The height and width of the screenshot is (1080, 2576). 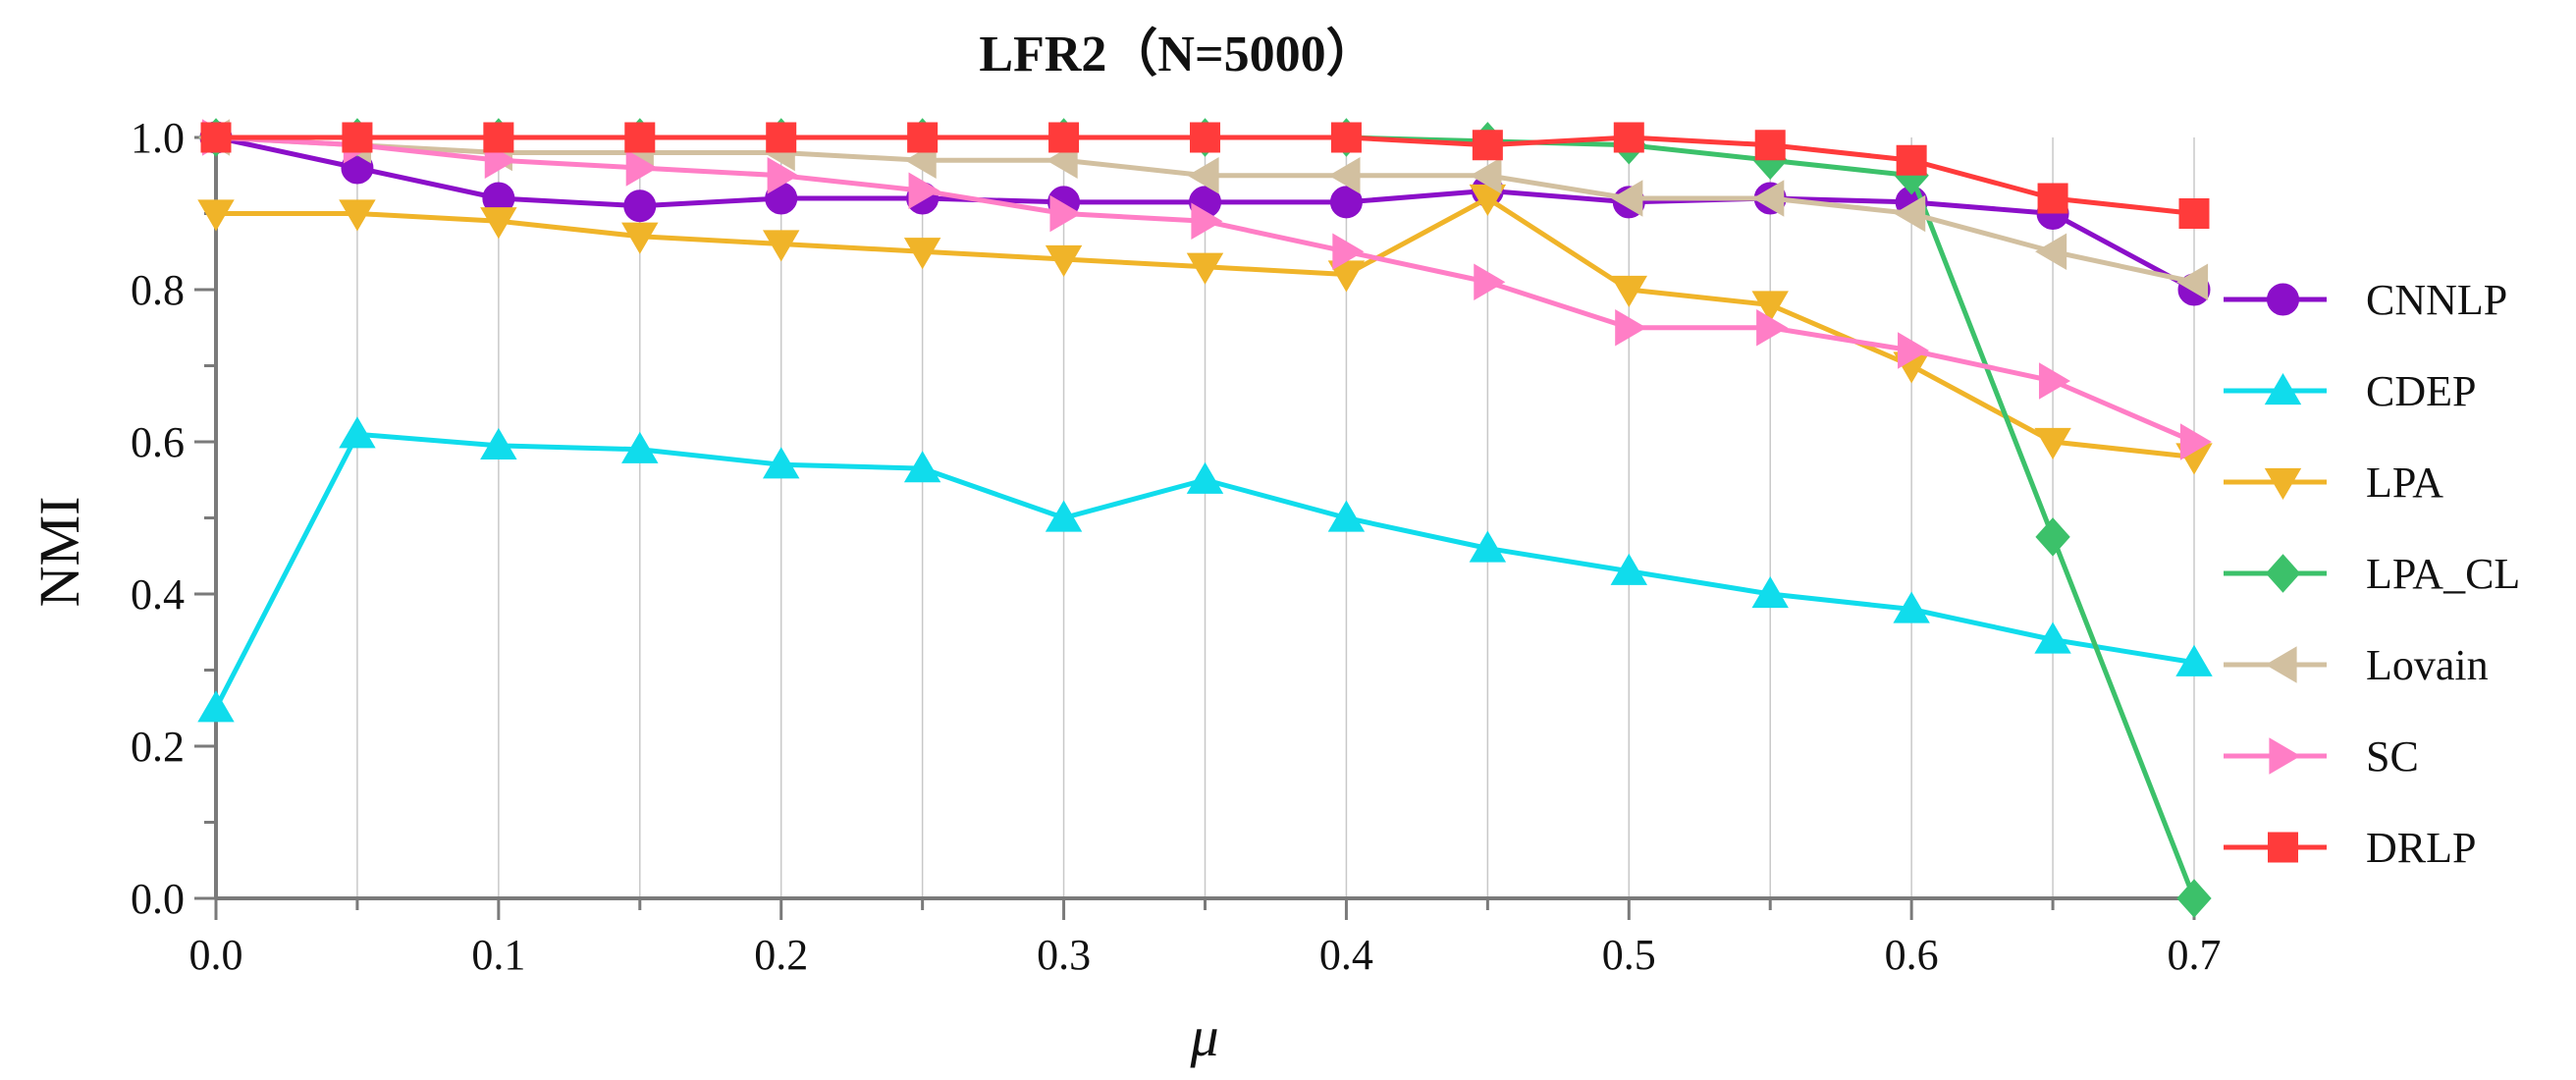 What do you see at coordinates (1629, 955) in the screenshot?
I see `x-tick-label: 0.5` at bounding box center [1629, 955].